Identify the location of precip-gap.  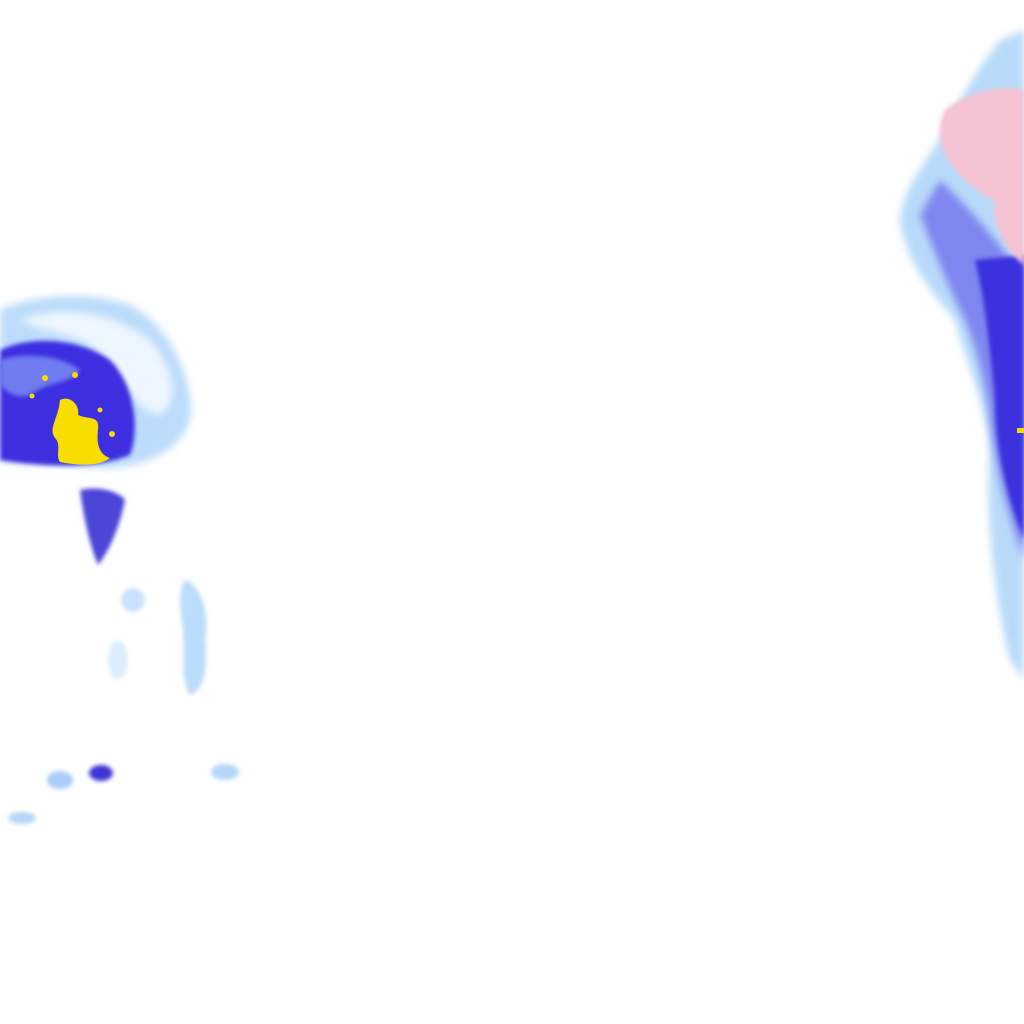
(96, 363).